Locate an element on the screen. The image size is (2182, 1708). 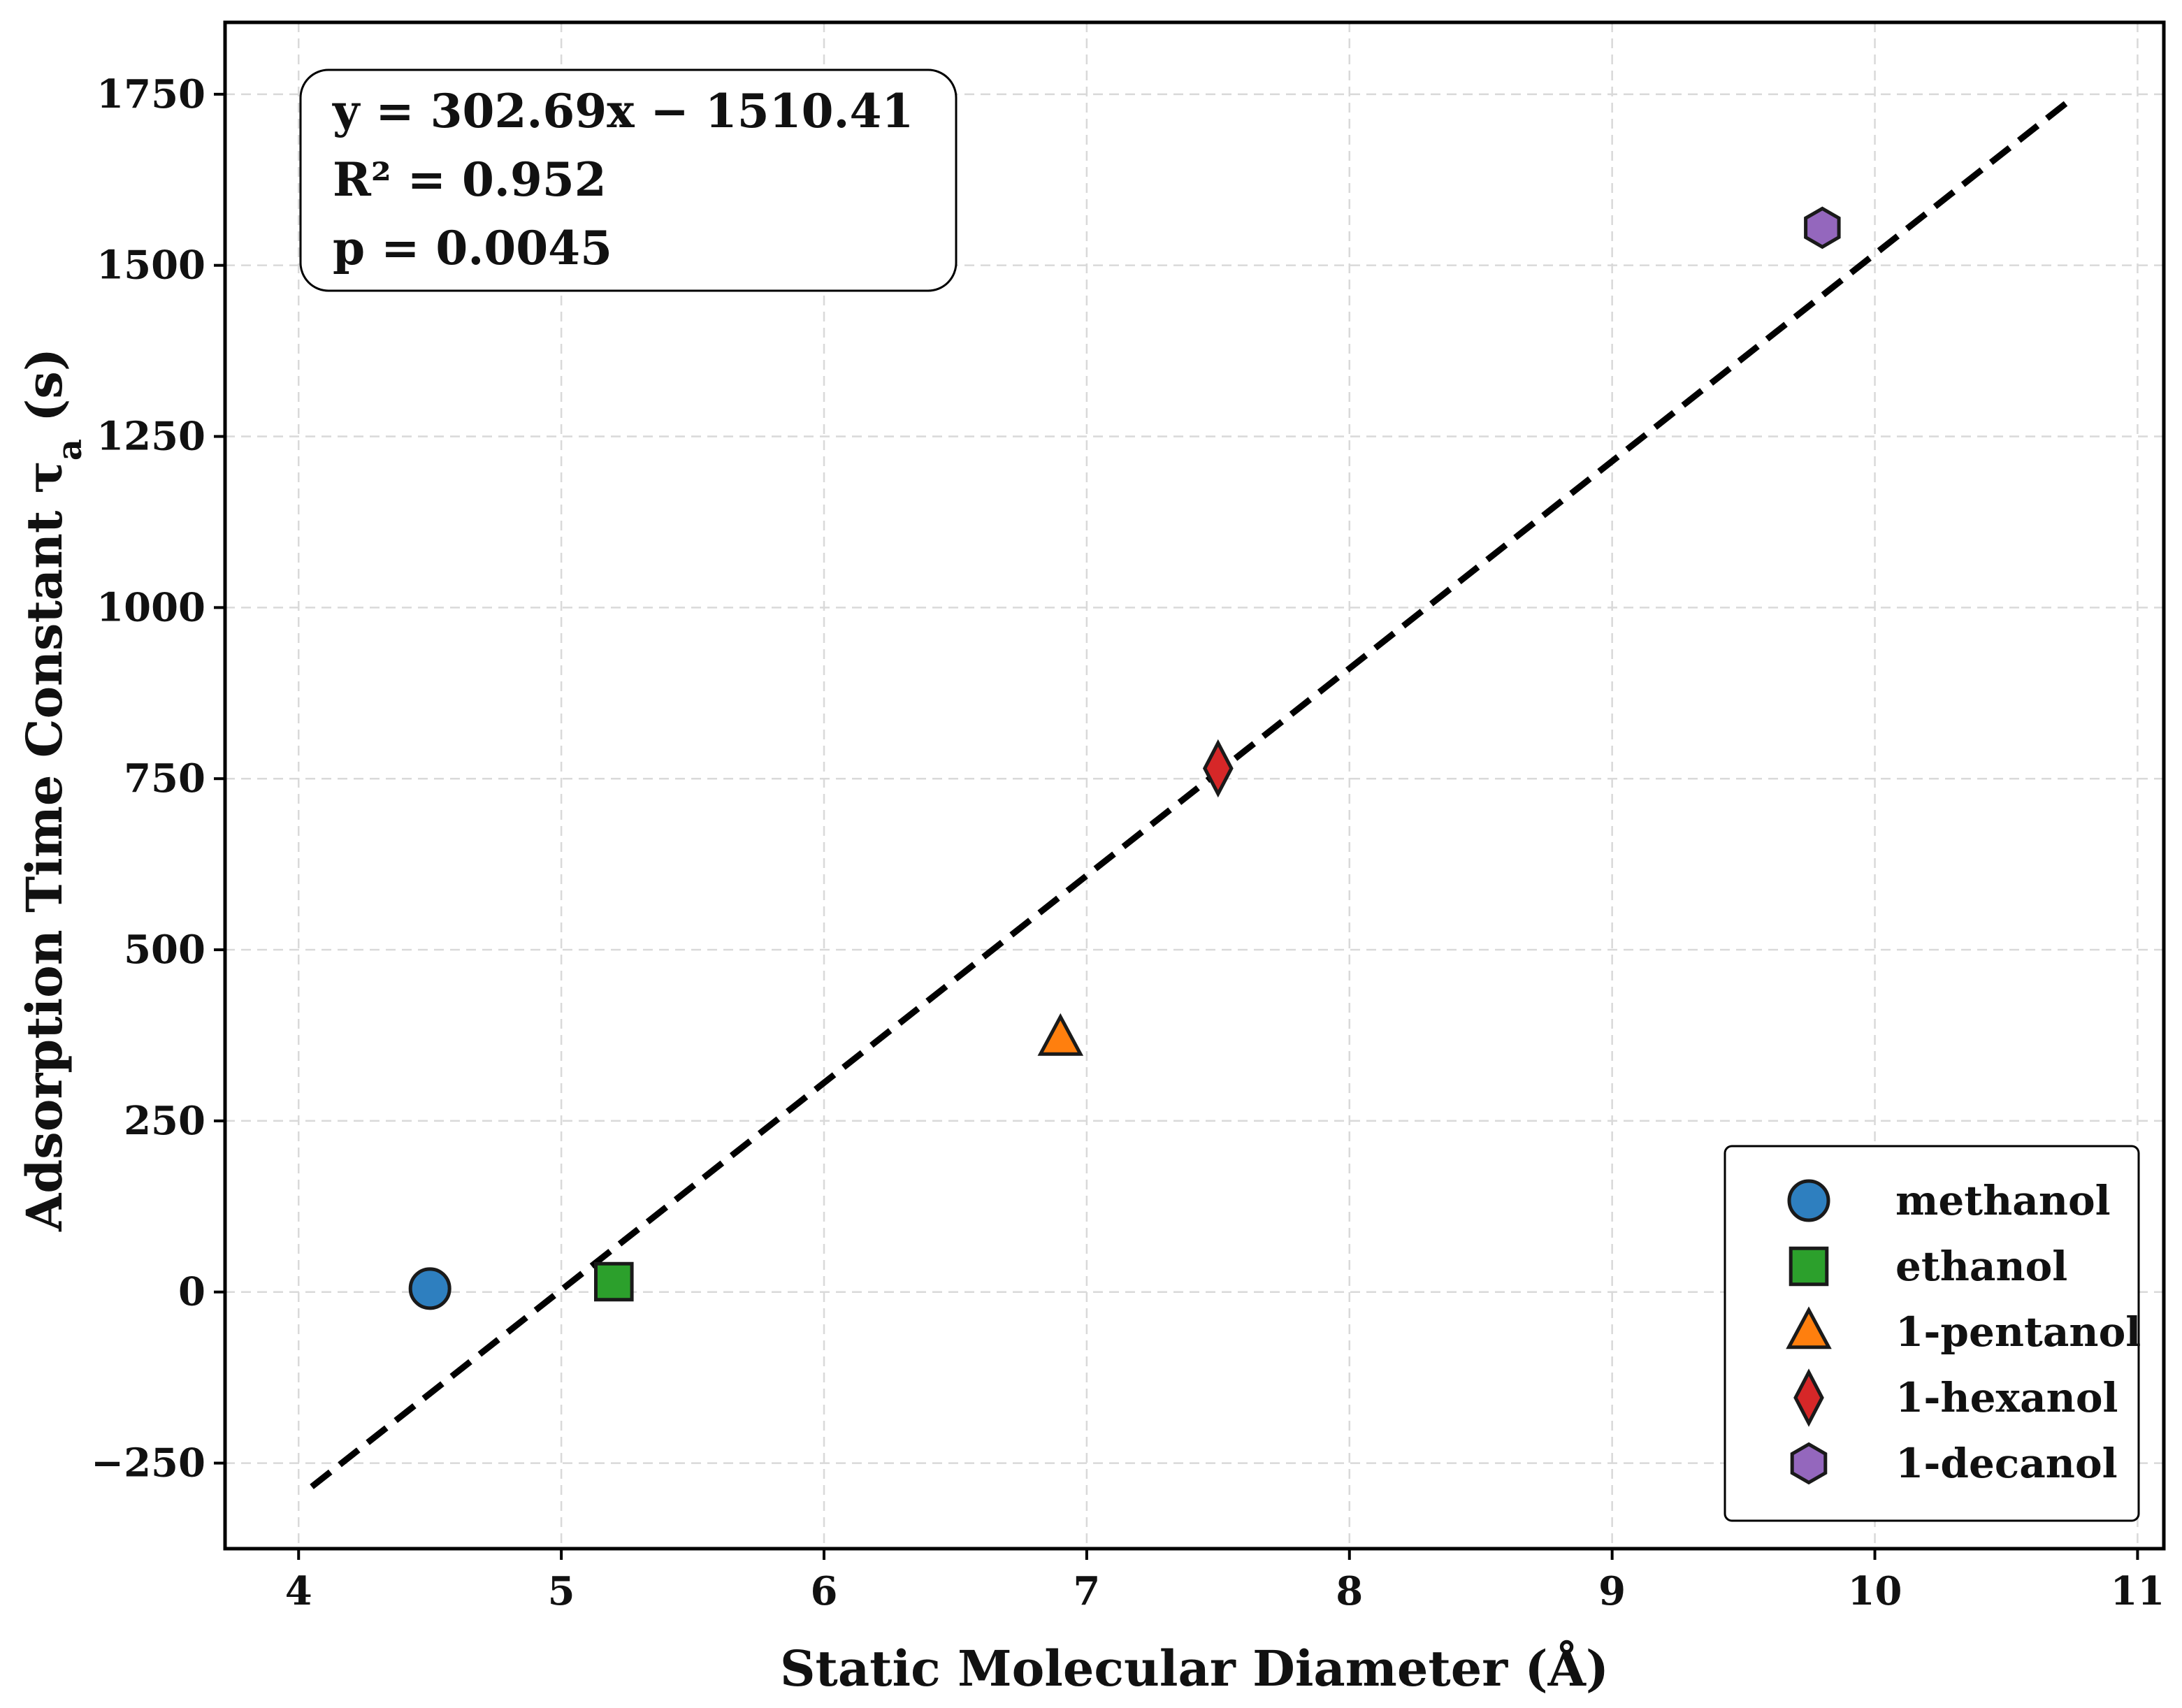
legend-marker-ethanol is located at coordinates (1809, 1266).